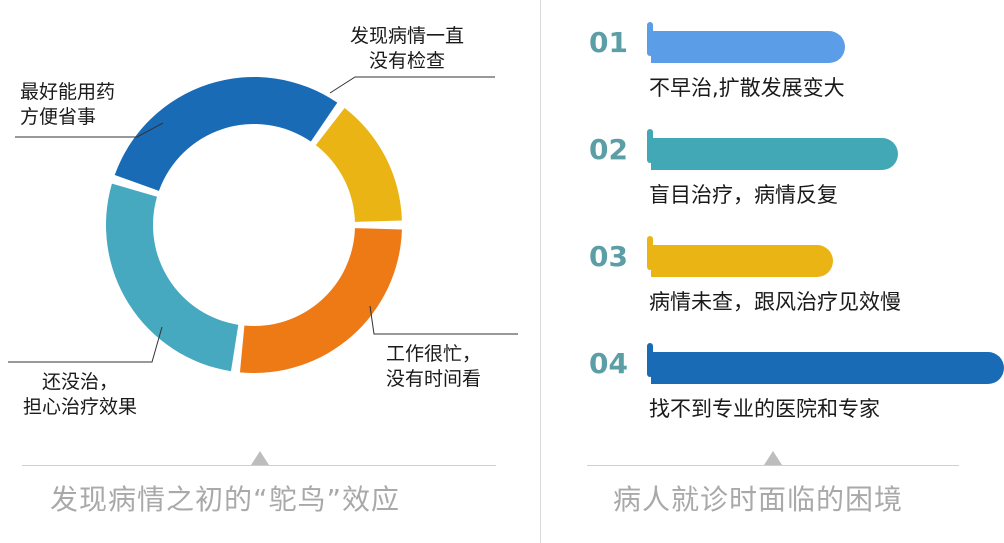 This screenshot has width=1004, height=543. Describe the element at coordinates (68, 92) in the screenshot. I see `label-convenient-medicine-line1: 最好能用药` at that location.